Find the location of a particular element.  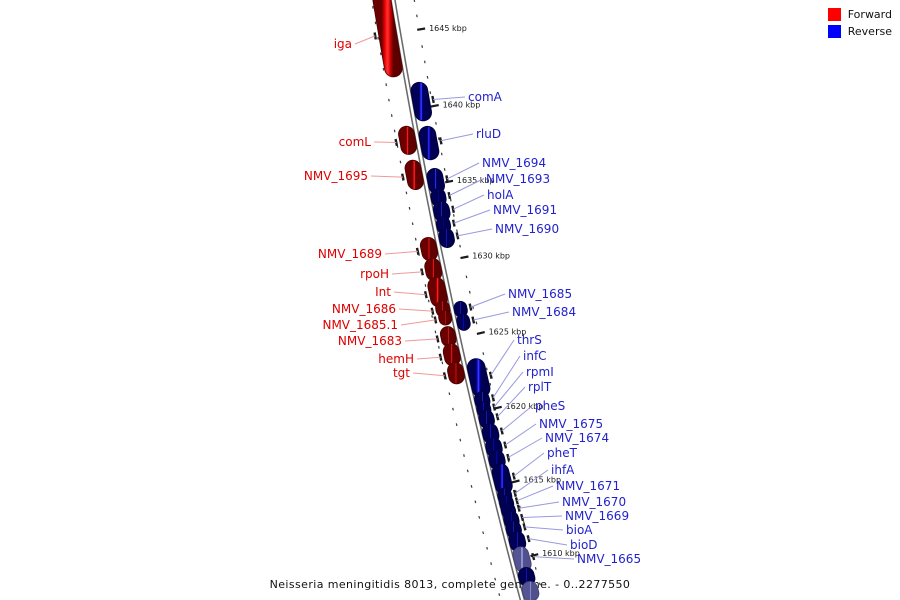

gene-label-NMV_1691: NMV_1691 is located at coordinates (525, 210).